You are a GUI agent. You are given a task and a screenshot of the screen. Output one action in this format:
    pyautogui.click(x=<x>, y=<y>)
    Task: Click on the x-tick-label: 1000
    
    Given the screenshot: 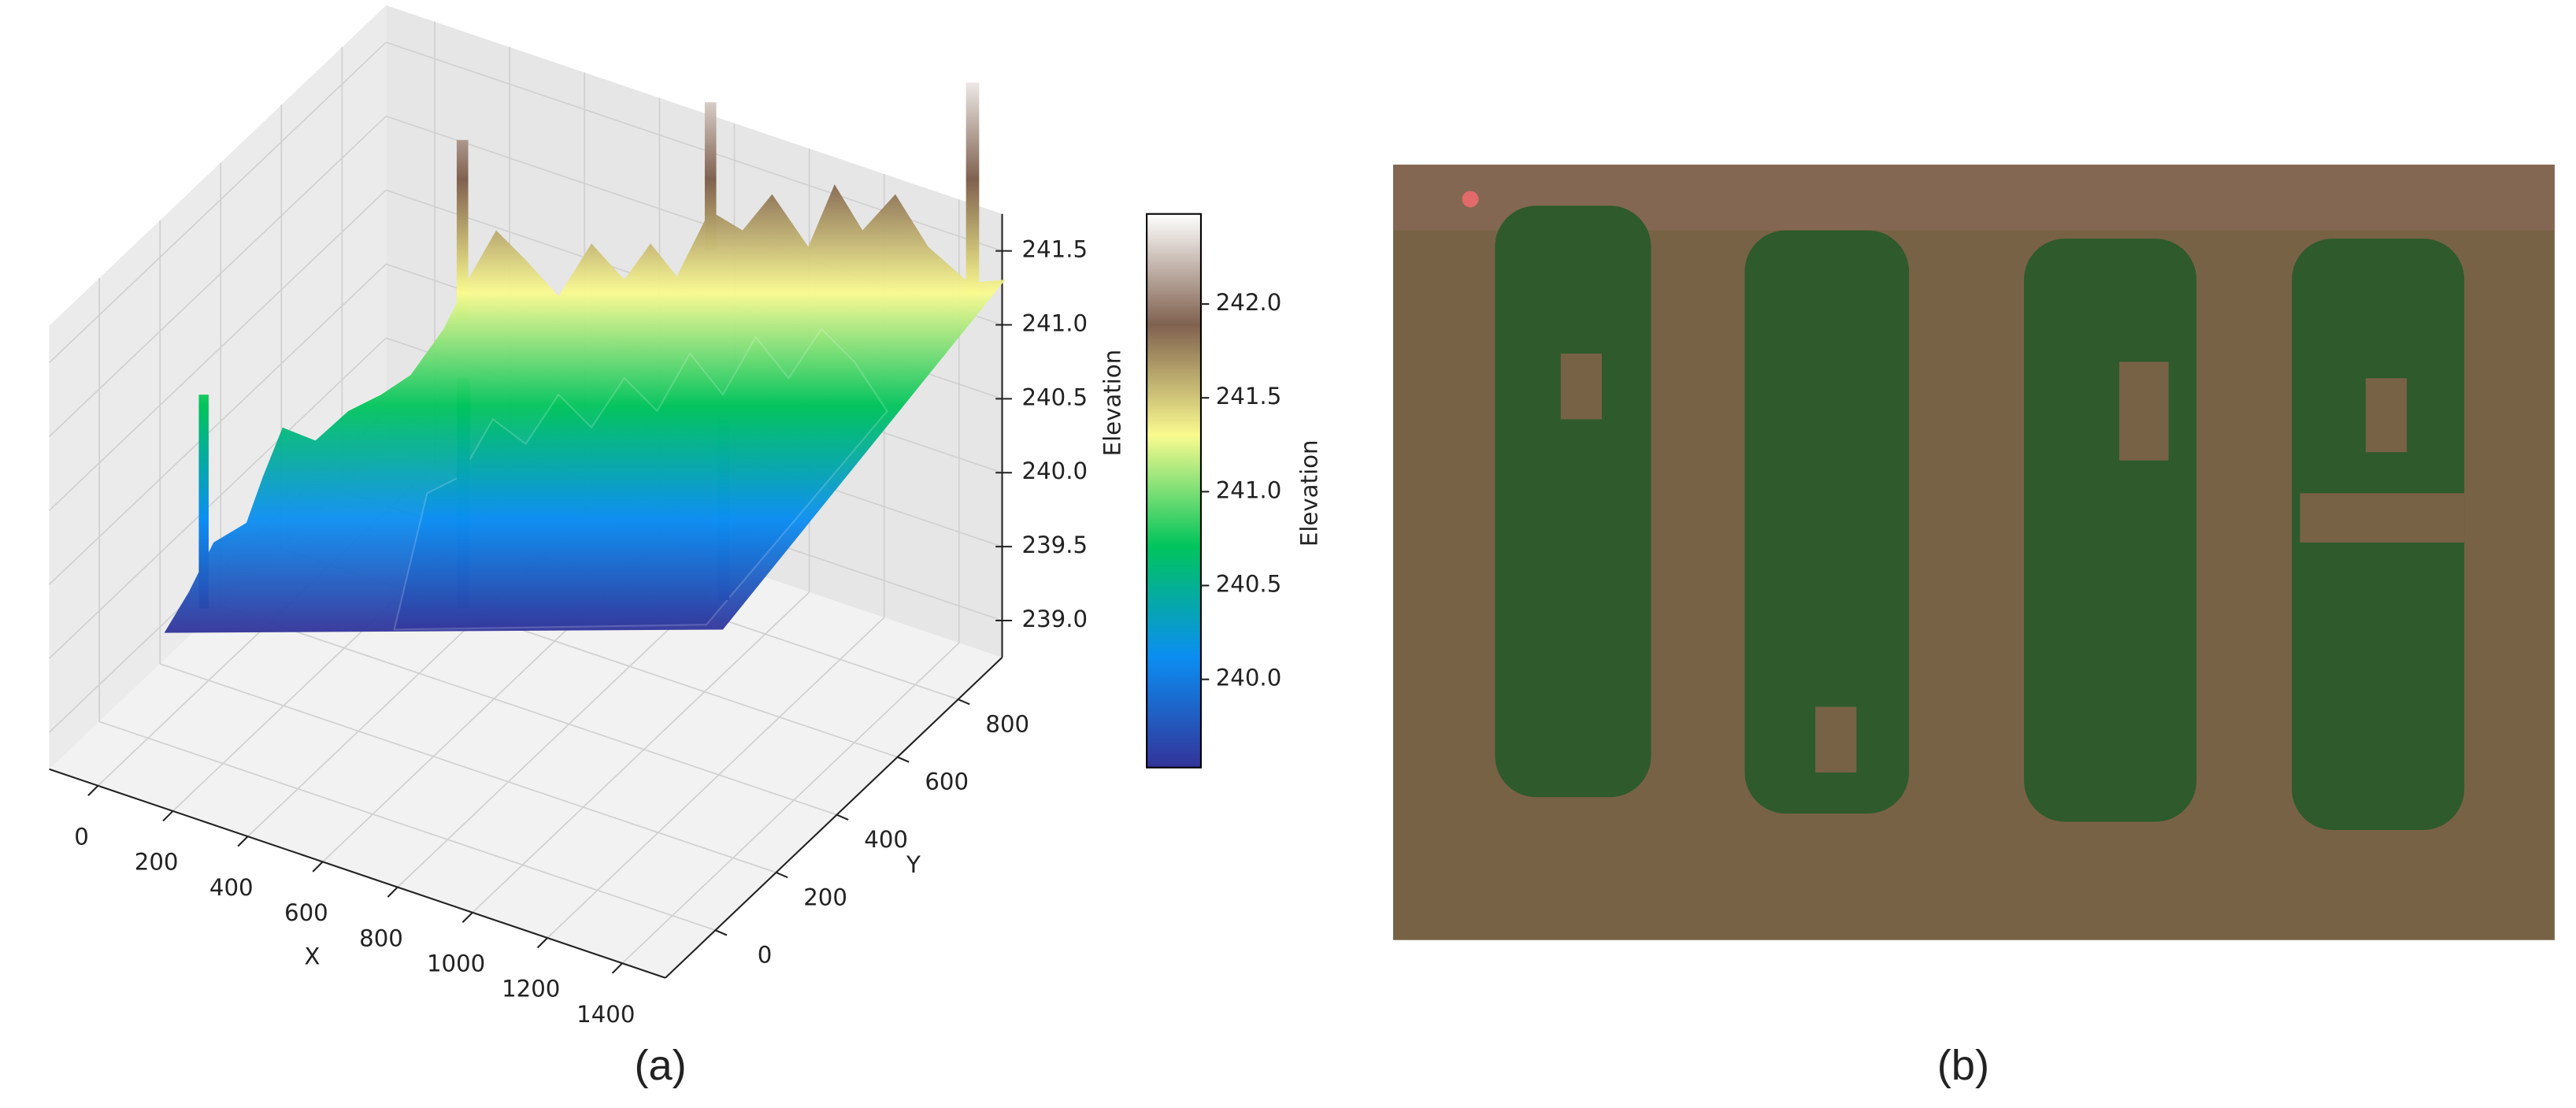 What is the action you would take?
    pyautogui.click(x=456, y=964)
    